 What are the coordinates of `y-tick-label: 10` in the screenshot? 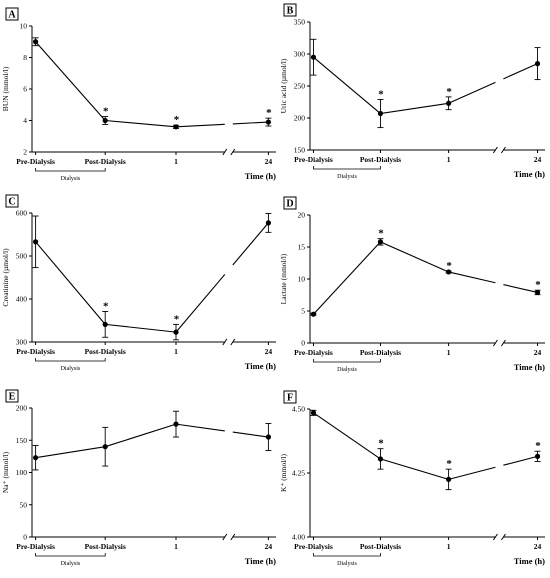 It's located at (302, 279).